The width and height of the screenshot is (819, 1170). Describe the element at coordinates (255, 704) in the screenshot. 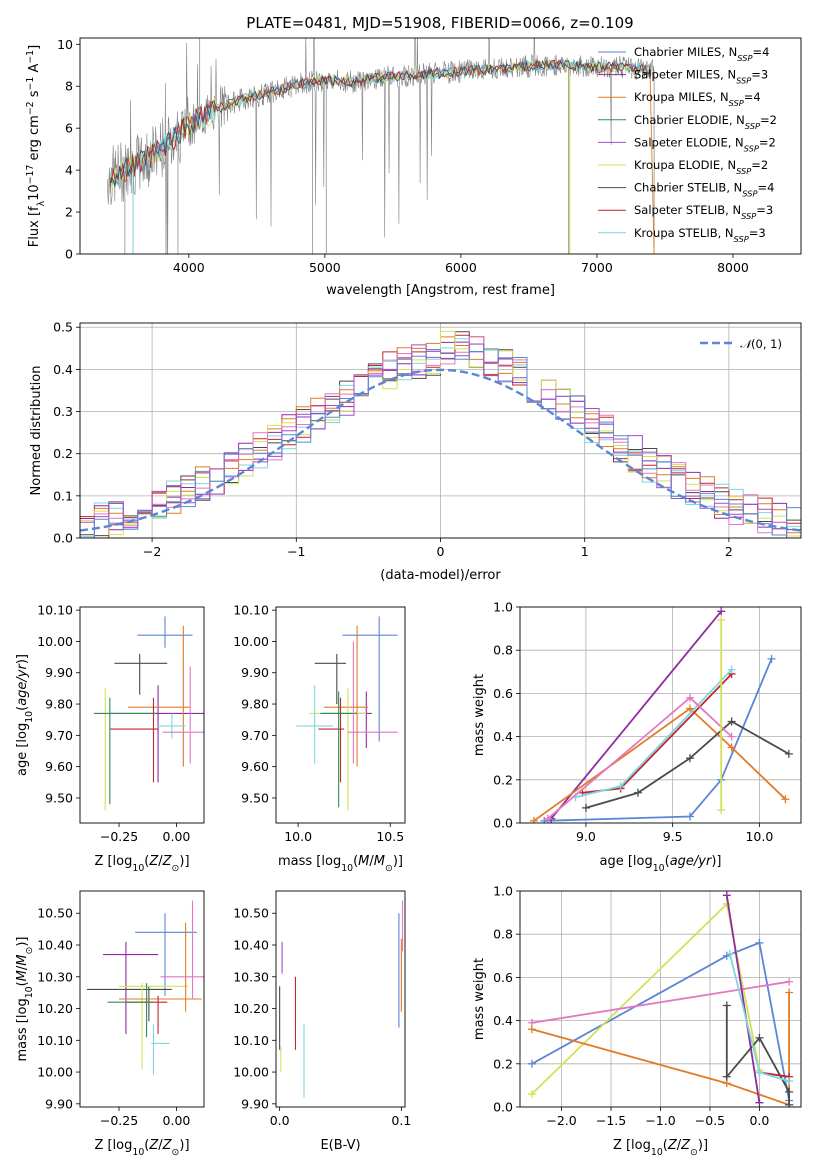

I see `y-tick-label: 9.80` at that location.